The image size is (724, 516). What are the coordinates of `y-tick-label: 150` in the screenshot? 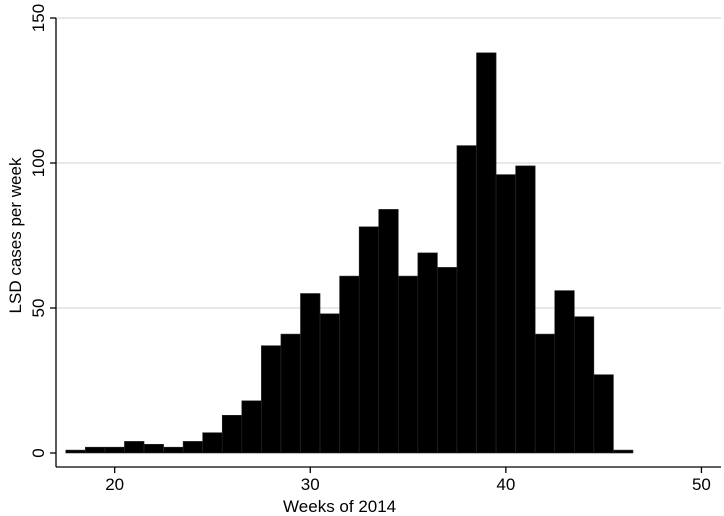 It's located at (38, 18).